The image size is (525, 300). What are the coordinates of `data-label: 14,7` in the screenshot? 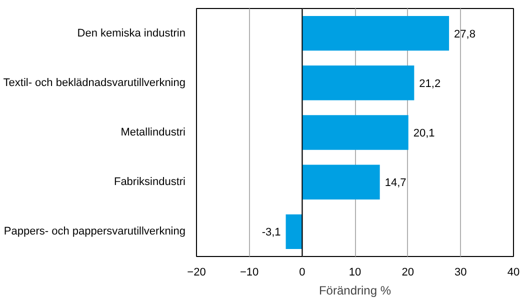 It's located at (395, 183).